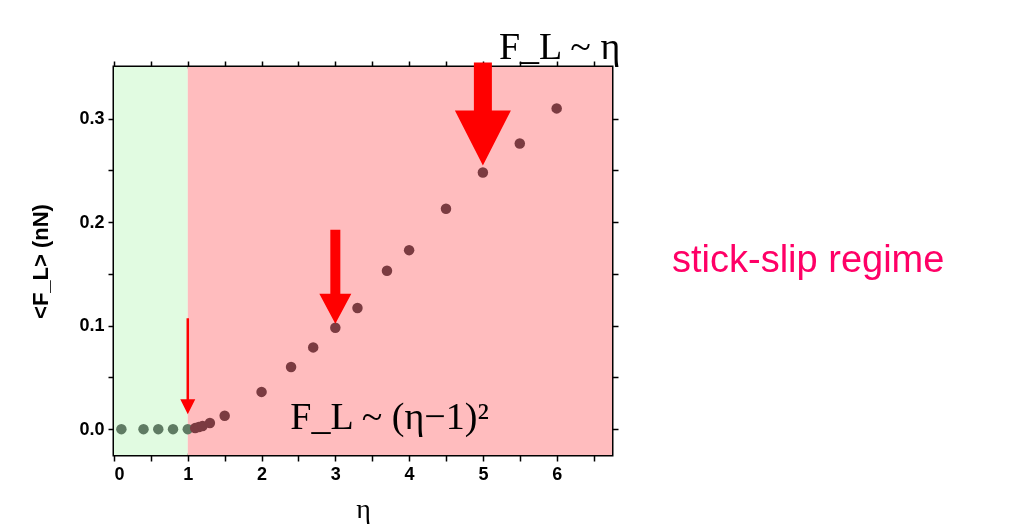  I want to click on x-tick-label: 6, so click(557, 473).